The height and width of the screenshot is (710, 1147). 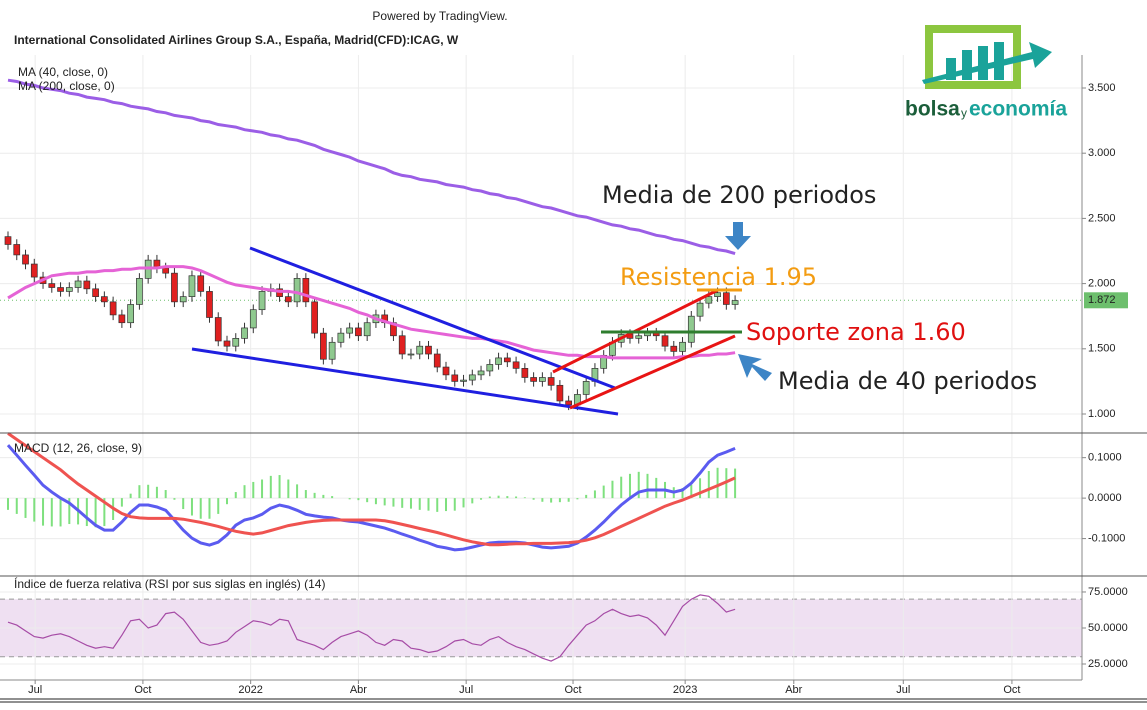 What do you see at coordinates (1105, 458) in the screenshot?
I see `y-tick-label: 0.1000` at bounding box center [1105, 458].